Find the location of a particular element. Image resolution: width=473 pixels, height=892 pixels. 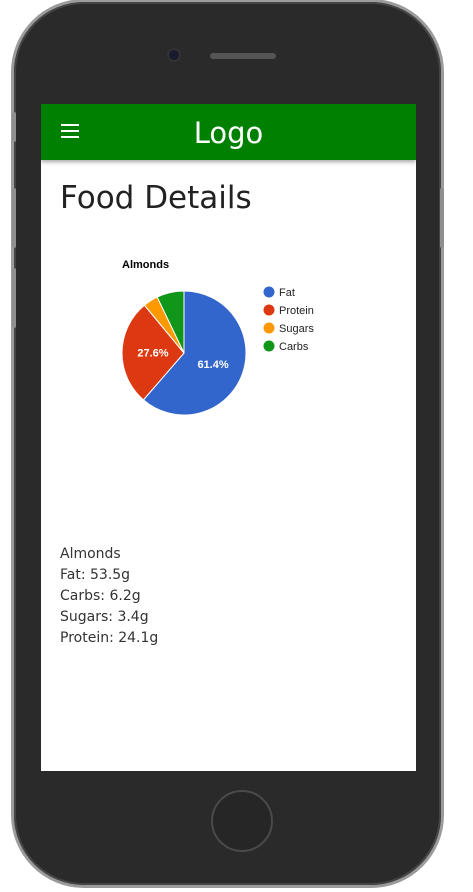

legend-label-protein: Protein is located at coordinates (296, 311).